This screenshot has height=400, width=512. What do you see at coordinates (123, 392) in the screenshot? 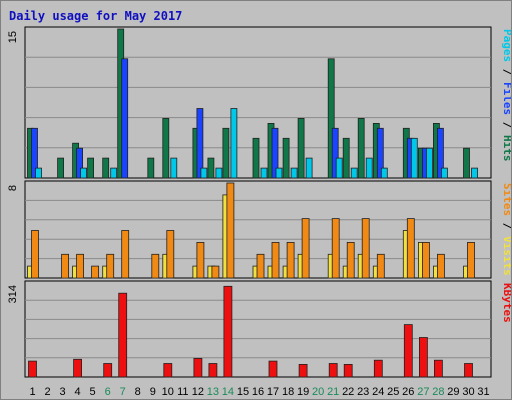
I see `x-tick-label-day-7: 7` at bounding box center [123, 392].